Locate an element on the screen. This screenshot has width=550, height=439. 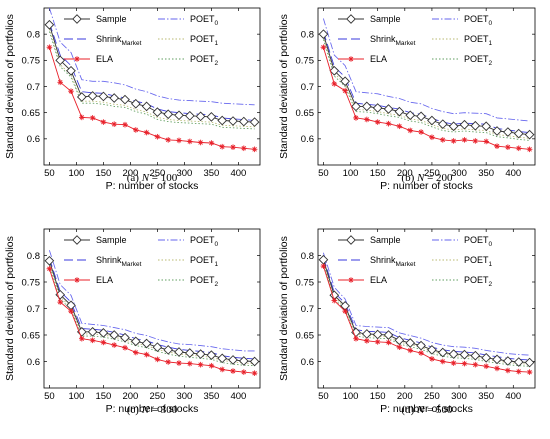
legend-label-shrink: ShrinkMarket is located at coordinates (119, 40).